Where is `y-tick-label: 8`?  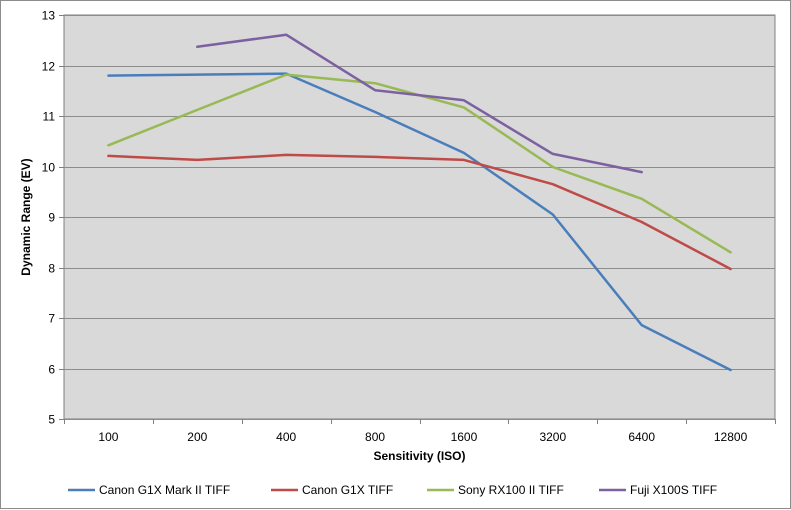
y-tick-label: 8 is located at coordinates (51, 269).